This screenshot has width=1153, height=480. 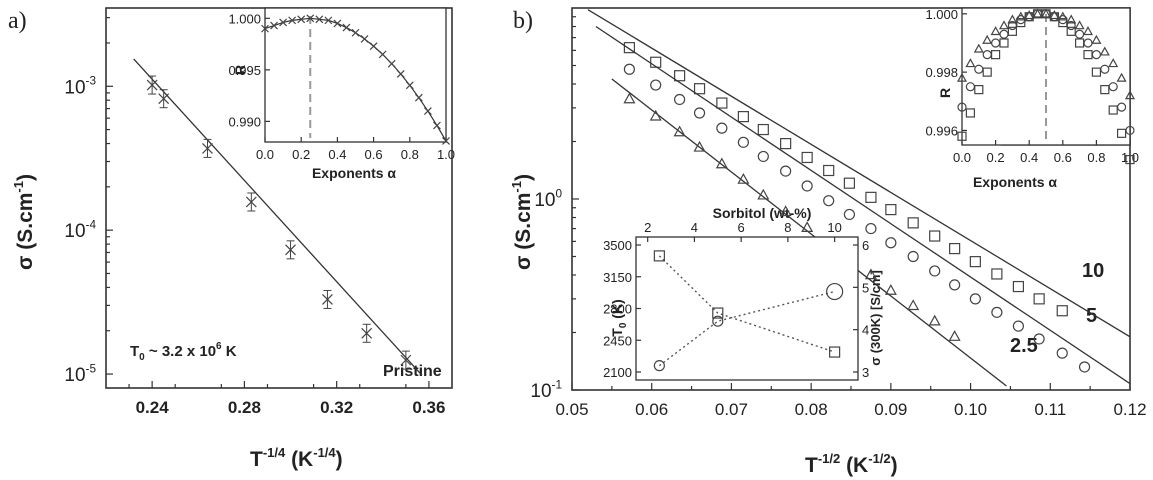 I want to click on panel-b-inset-xtick-label: 1.0, so click(x=1130, y=157).